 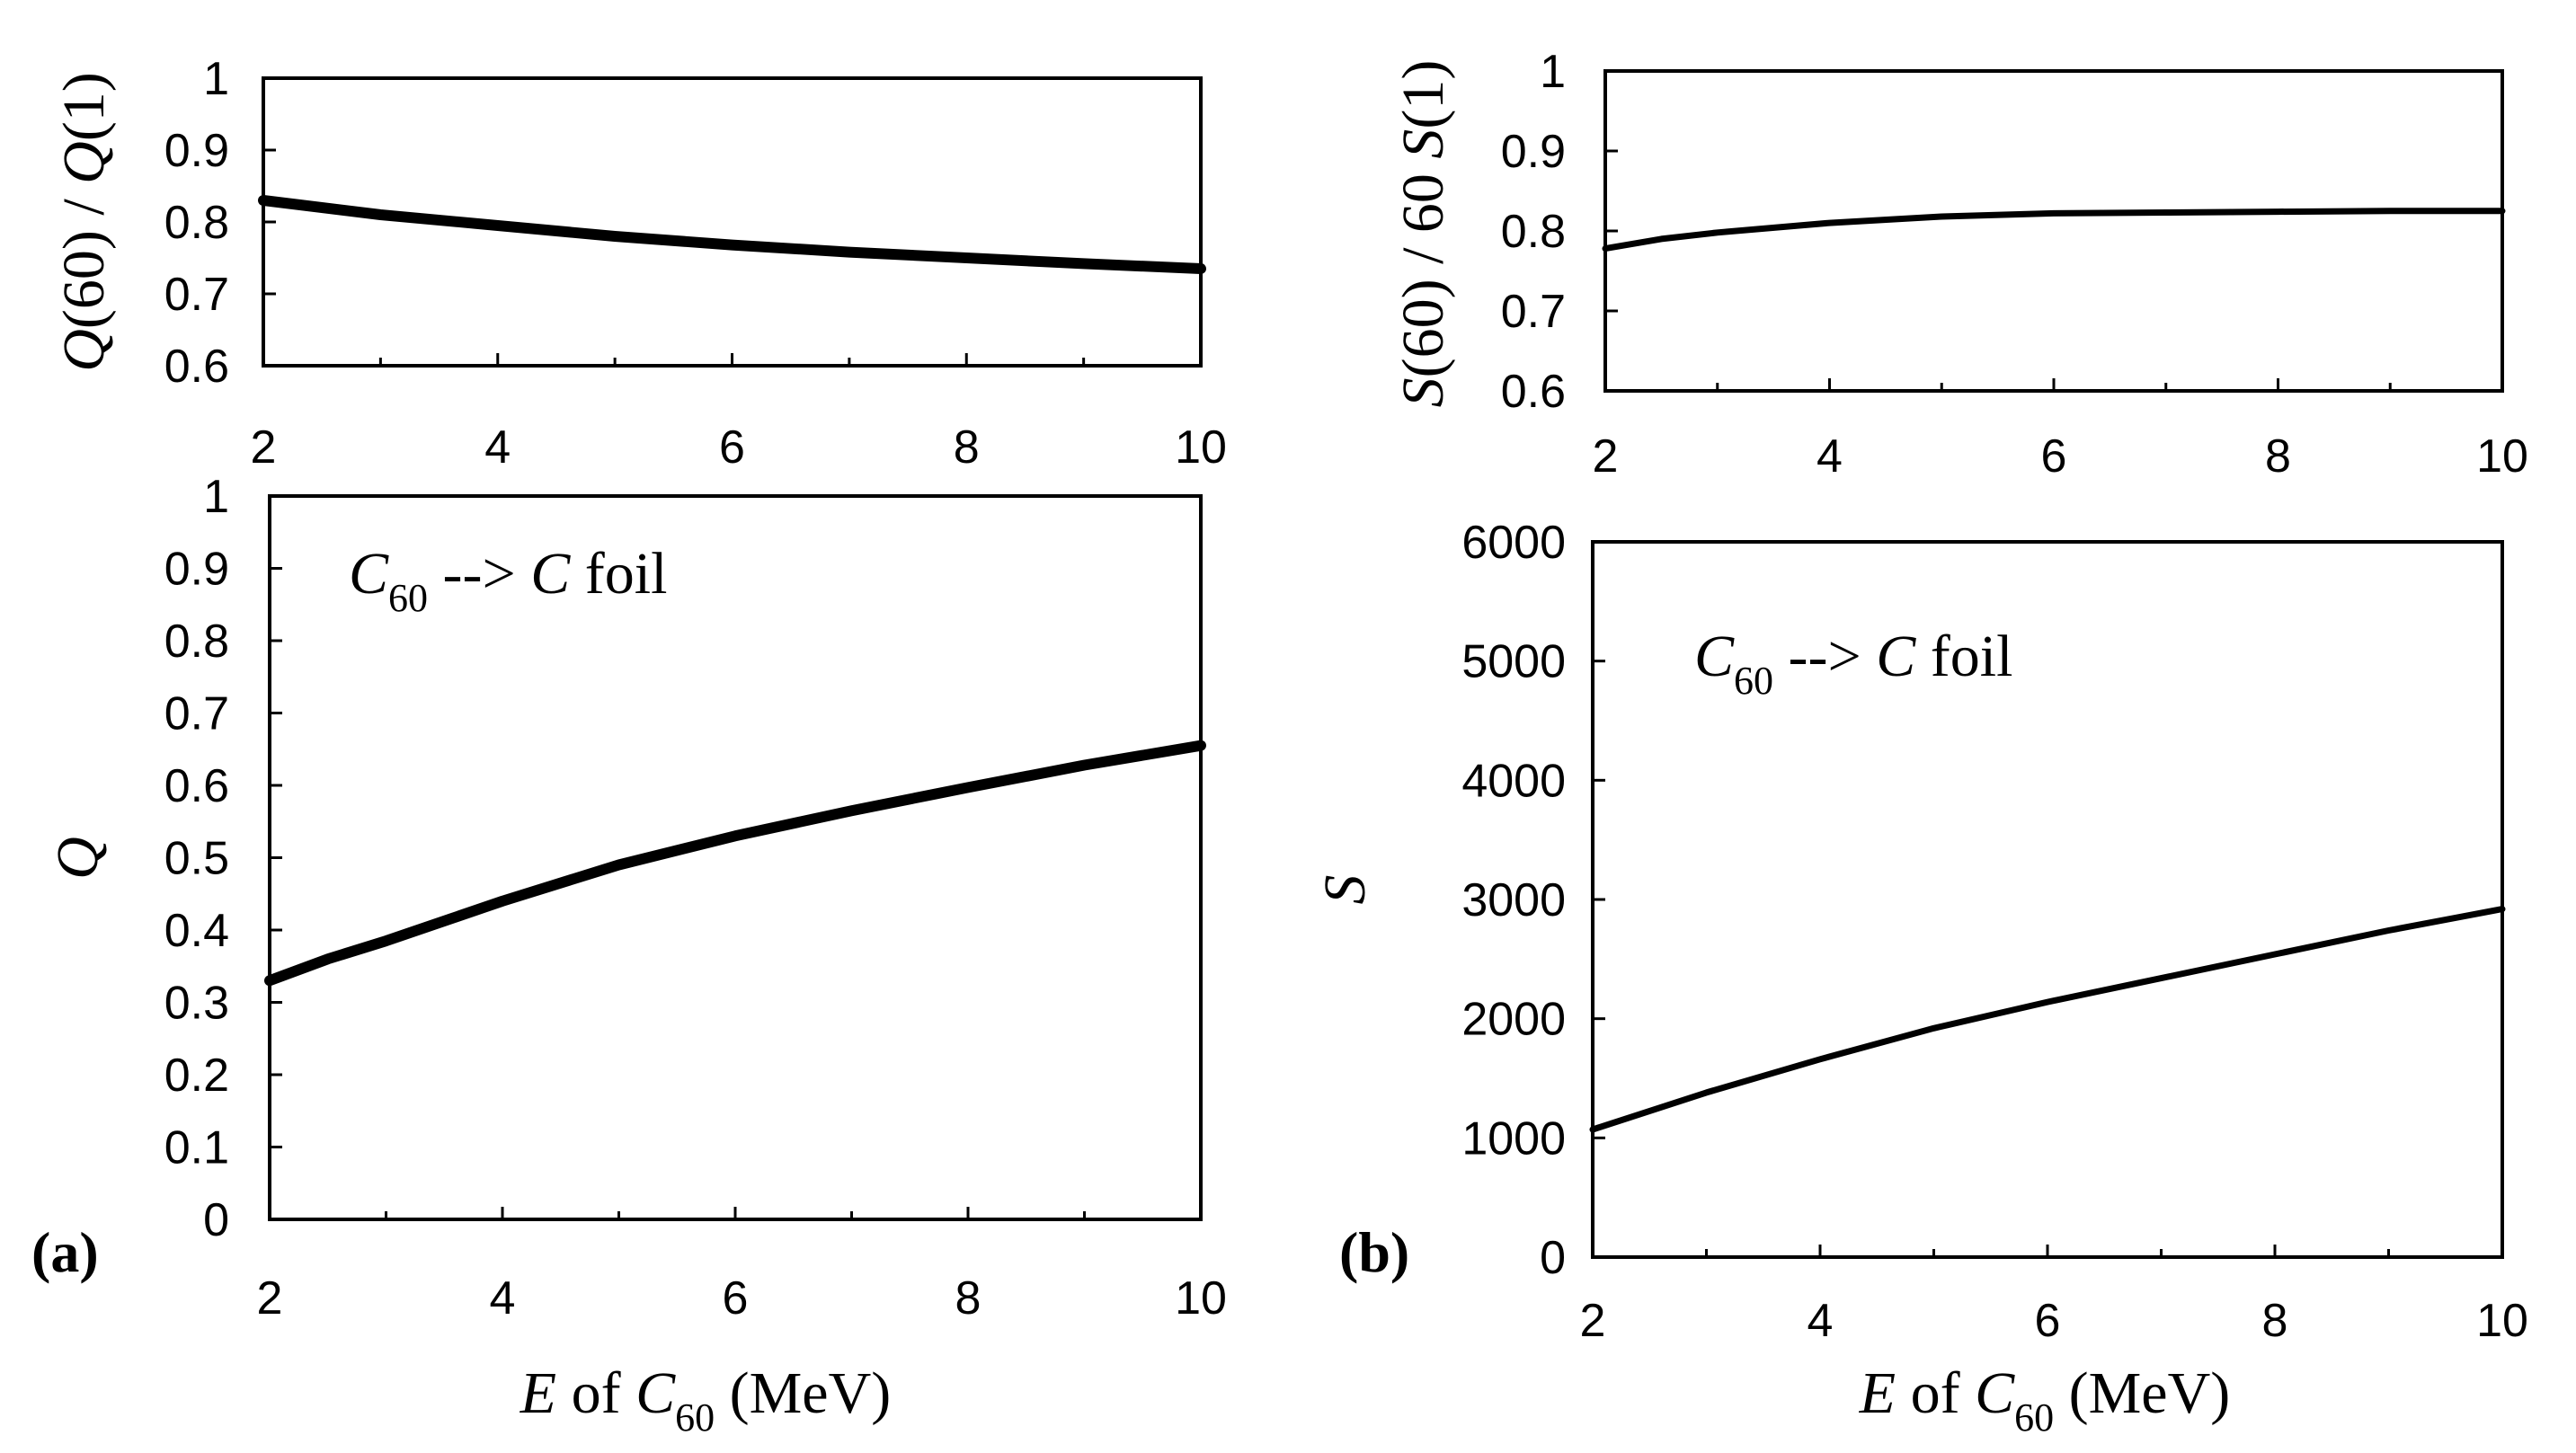 I want to click on x-ticks-b-bottom: 2 4 6 8 10, so click(x=2054, y=1296).